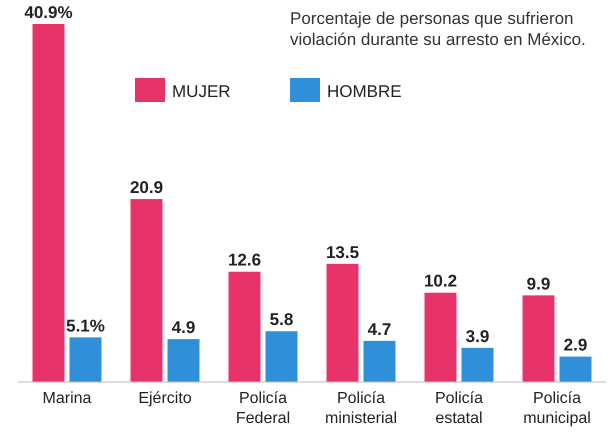 The height and width of the screenshot is (436, 616). Describe the element at coordinates (438, 29) in the screenshot. I see `chart-title: Porcentaje de personas que sufrieron violación durante su arresto en México.` at that location.